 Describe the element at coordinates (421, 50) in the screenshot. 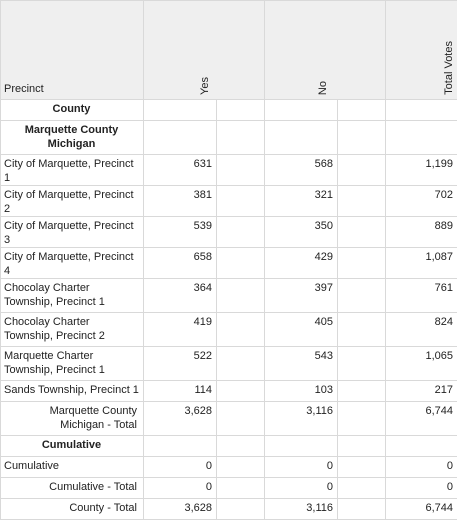

I see `header-total: Total Votes` at that location.